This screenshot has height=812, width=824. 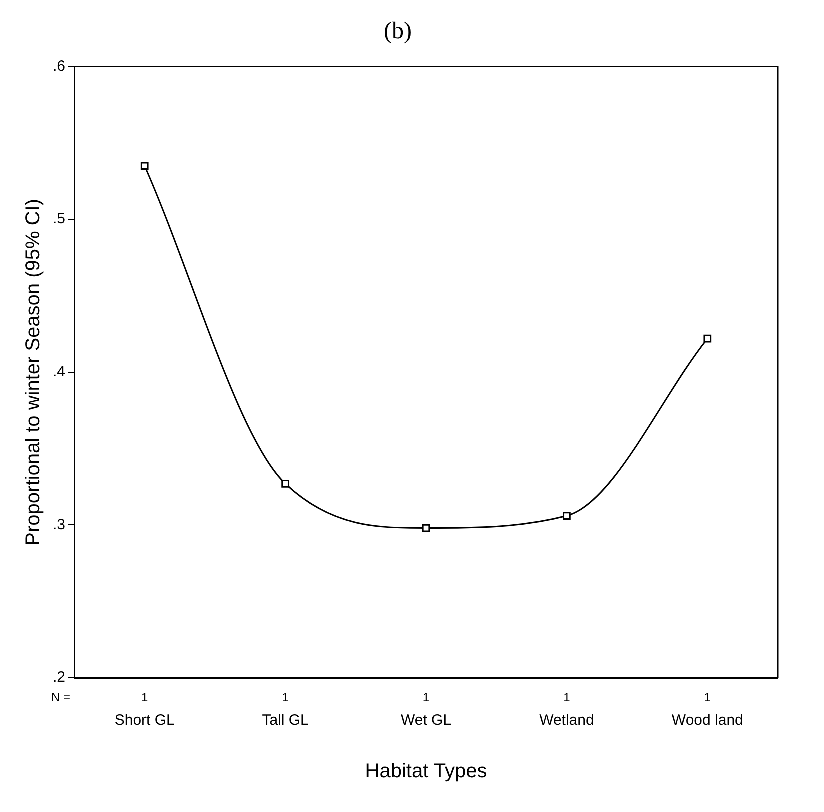 I want to click on x-axis-title: Habitat Types, so click(x=426, y=771).